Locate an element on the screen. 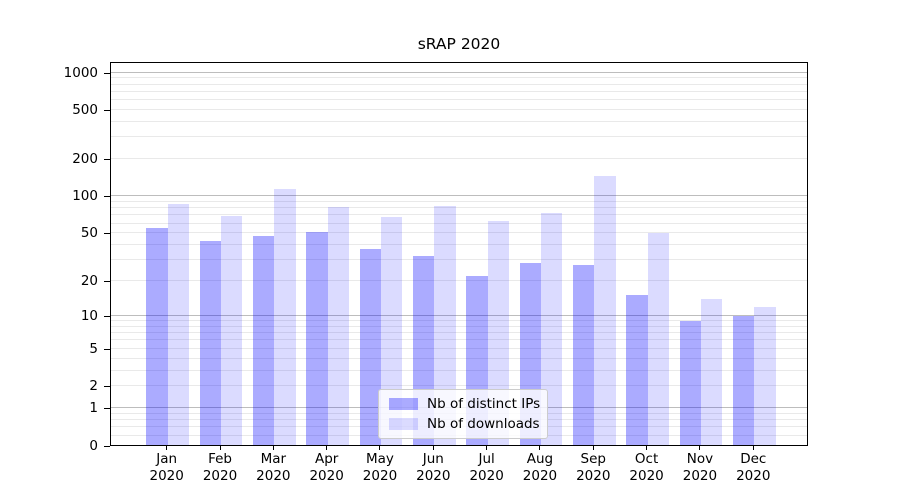  x-tick-label: Dec 2020 is located at coordinates (753, 467).